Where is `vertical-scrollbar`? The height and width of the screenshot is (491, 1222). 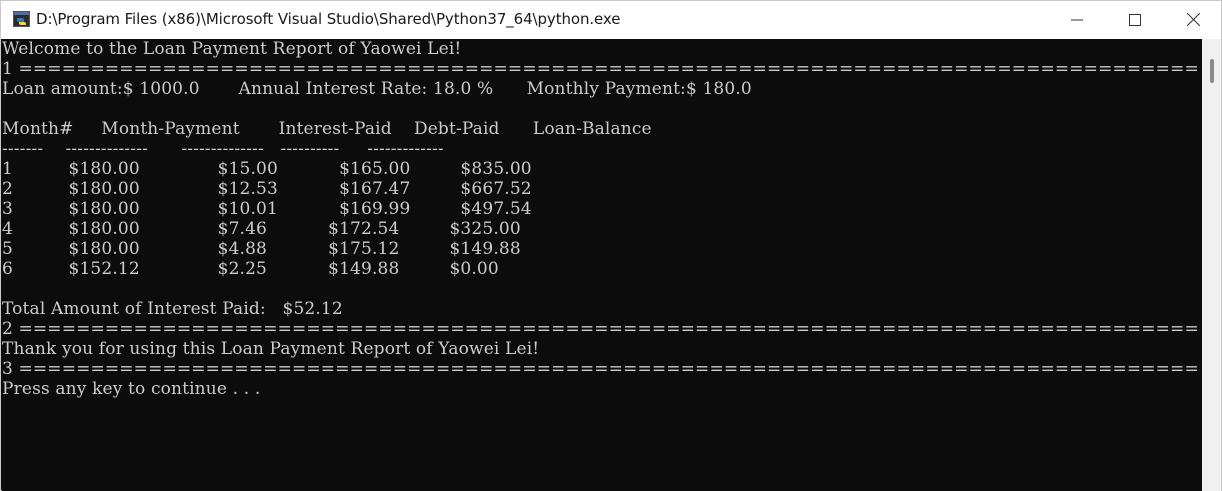
vertical-scrollbar is located at coordinates (1211, 265).